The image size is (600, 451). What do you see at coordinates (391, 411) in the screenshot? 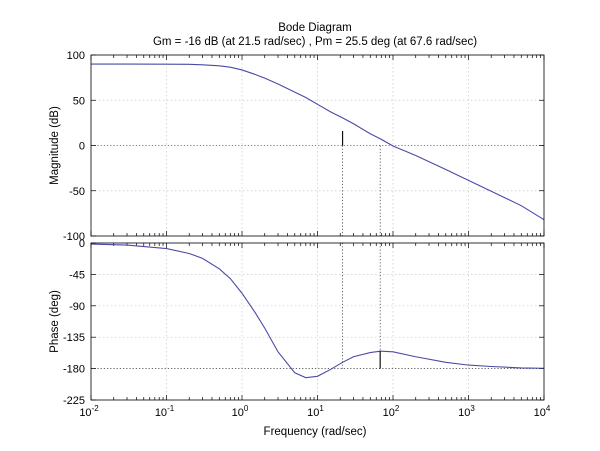
I see `xtick-label: 10²` at bounding box center [391, 411].